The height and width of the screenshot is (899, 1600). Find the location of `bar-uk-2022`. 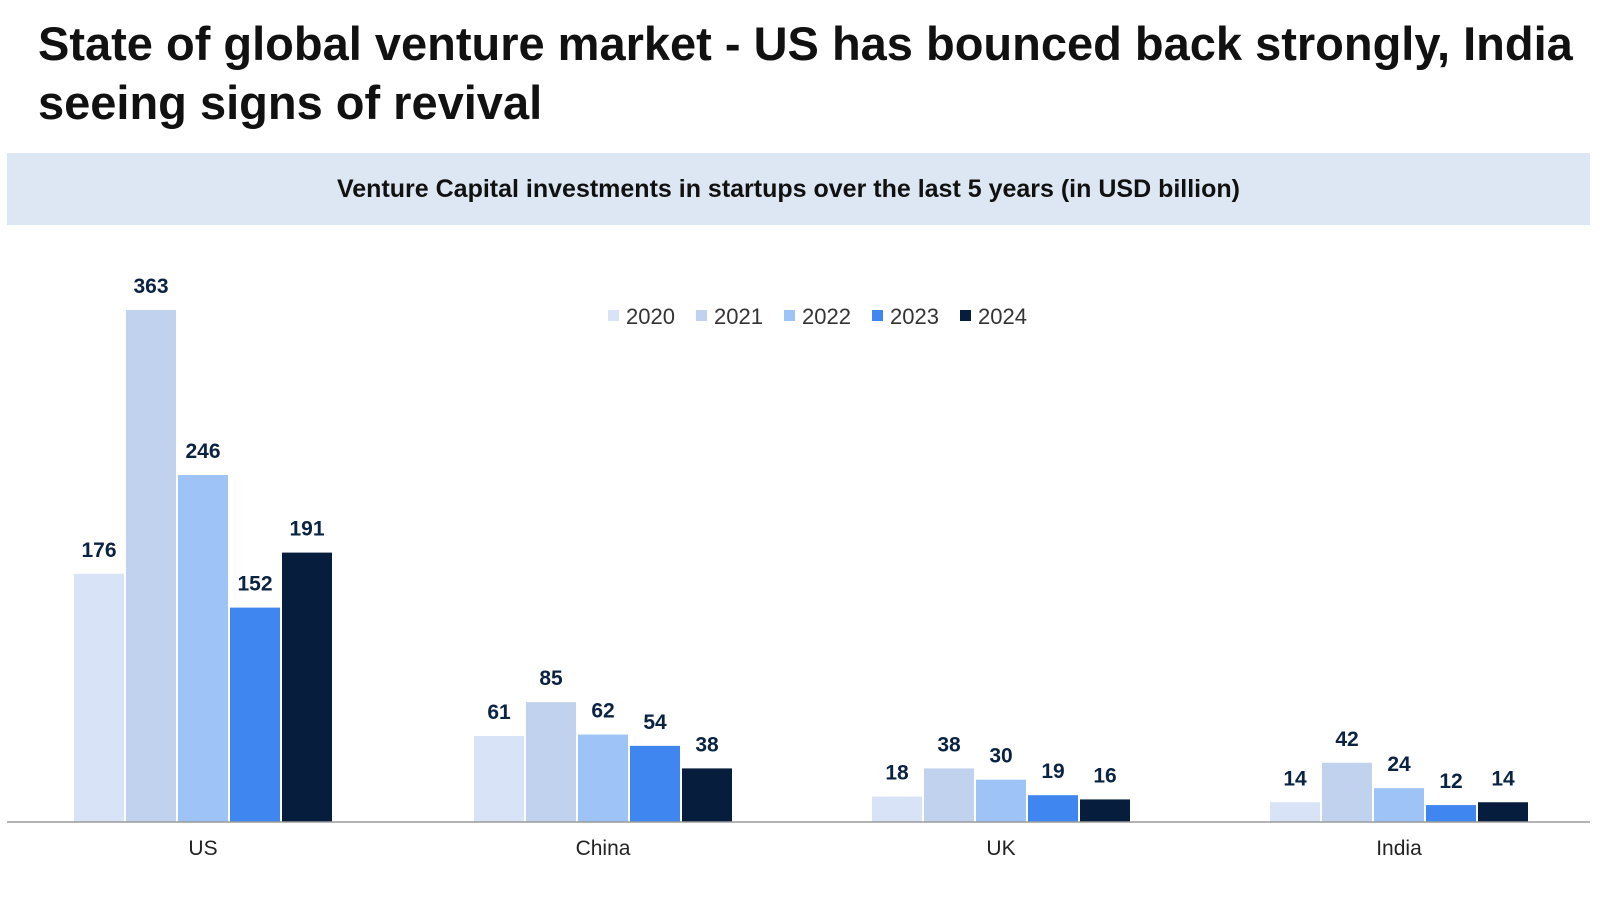

bar-uk-2022 is located at coordinates (1001, 800).